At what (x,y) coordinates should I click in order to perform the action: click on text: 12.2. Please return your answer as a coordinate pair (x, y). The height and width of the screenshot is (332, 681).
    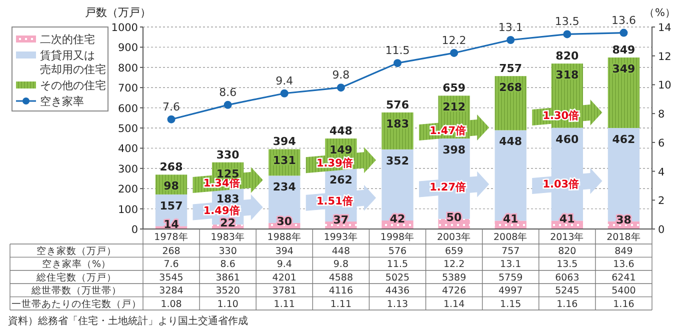
    Looking at the image, I should click on (454, 40).